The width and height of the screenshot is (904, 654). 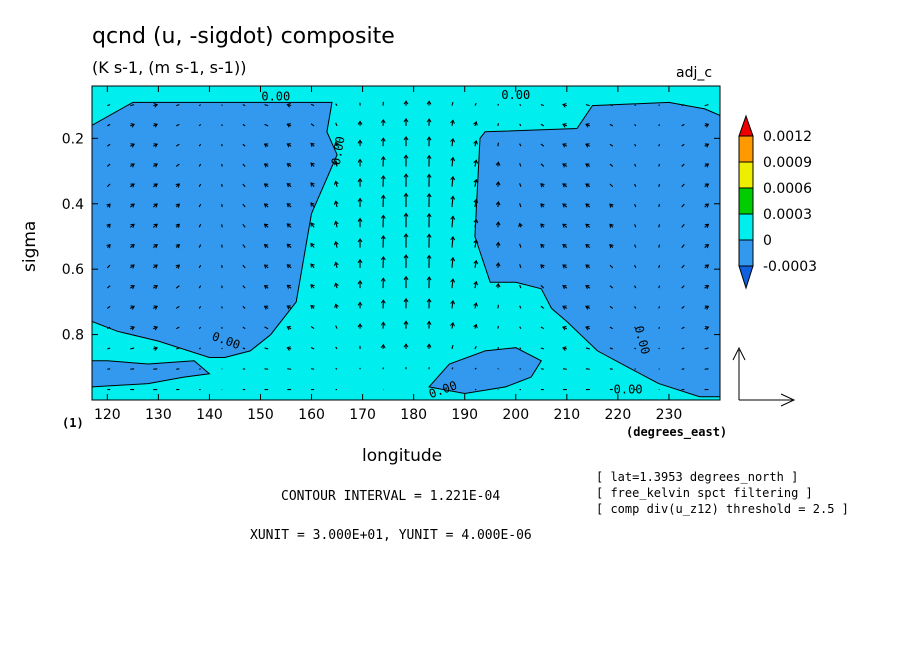 What do you see at coordinates (566, 415) in the screenshot?
I see `x-tick-label: 210` at bounding box center [566, 415].